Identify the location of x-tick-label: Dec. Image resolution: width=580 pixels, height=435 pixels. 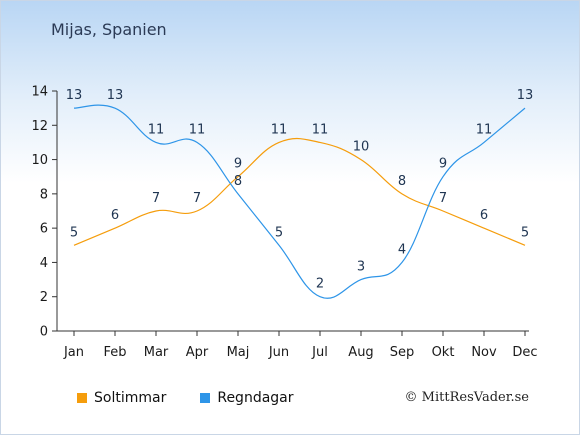
(524, 352).